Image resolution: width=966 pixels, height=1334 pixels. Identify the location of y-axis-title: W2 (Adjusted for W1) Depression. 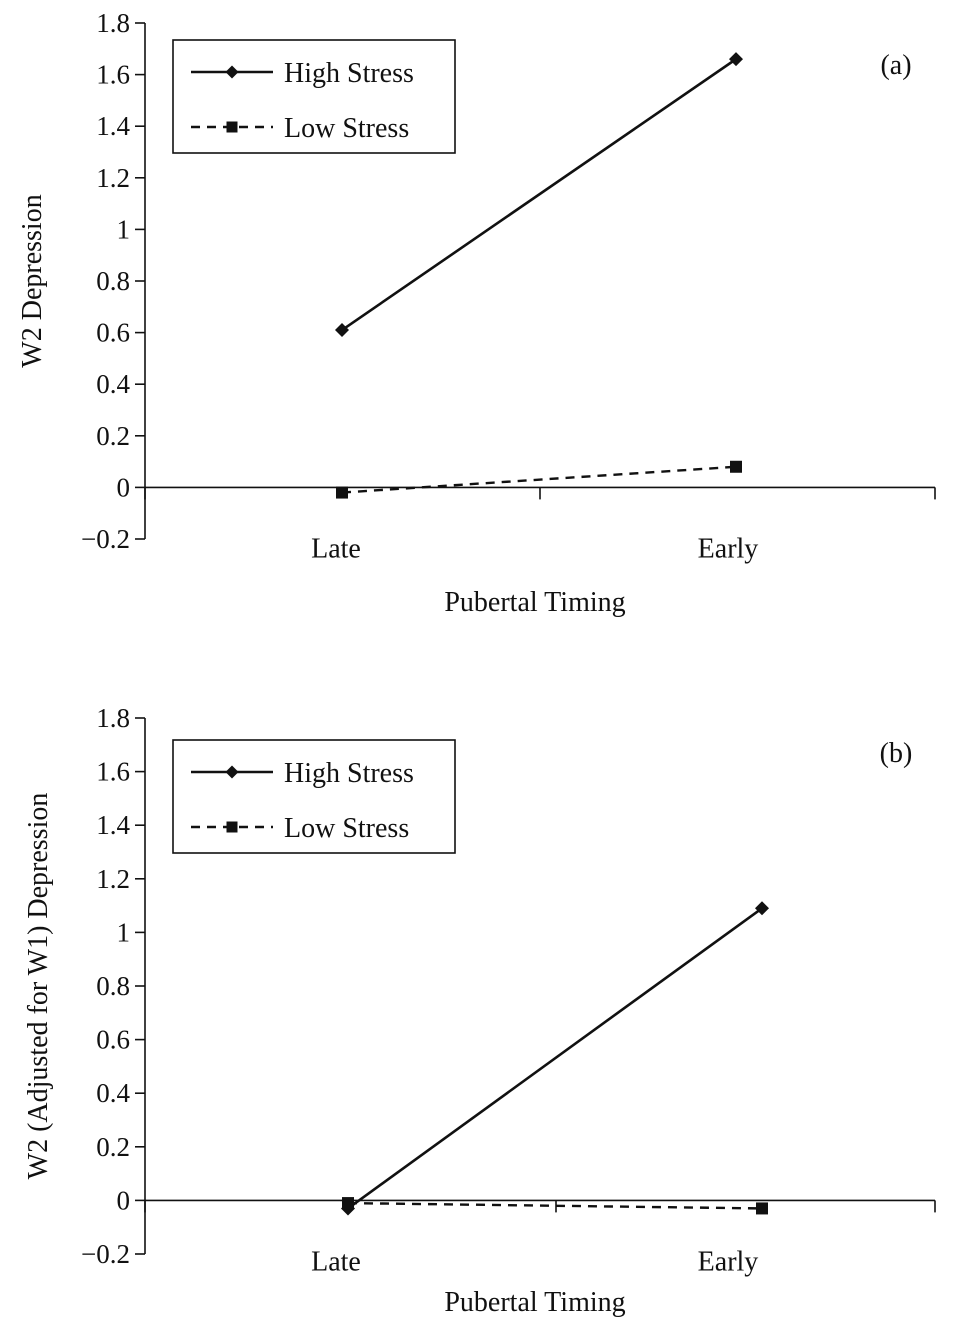
(38, 986).